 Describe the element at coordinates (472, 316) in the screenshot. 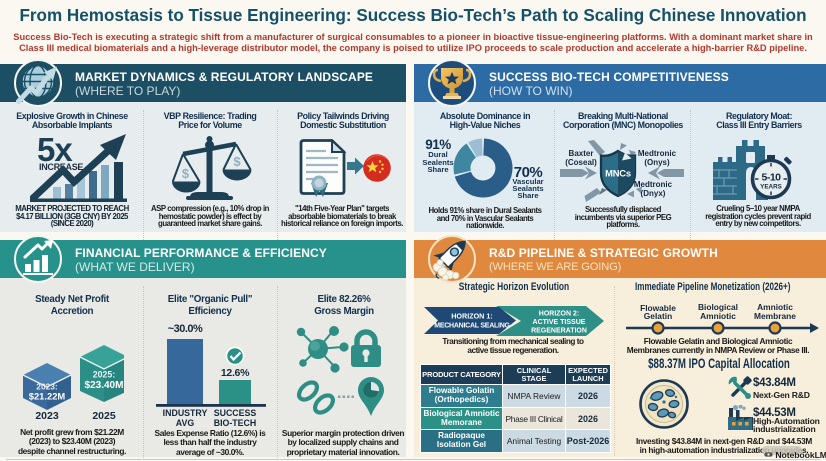

I see `svg-text: HORIZON 1:` at that location.